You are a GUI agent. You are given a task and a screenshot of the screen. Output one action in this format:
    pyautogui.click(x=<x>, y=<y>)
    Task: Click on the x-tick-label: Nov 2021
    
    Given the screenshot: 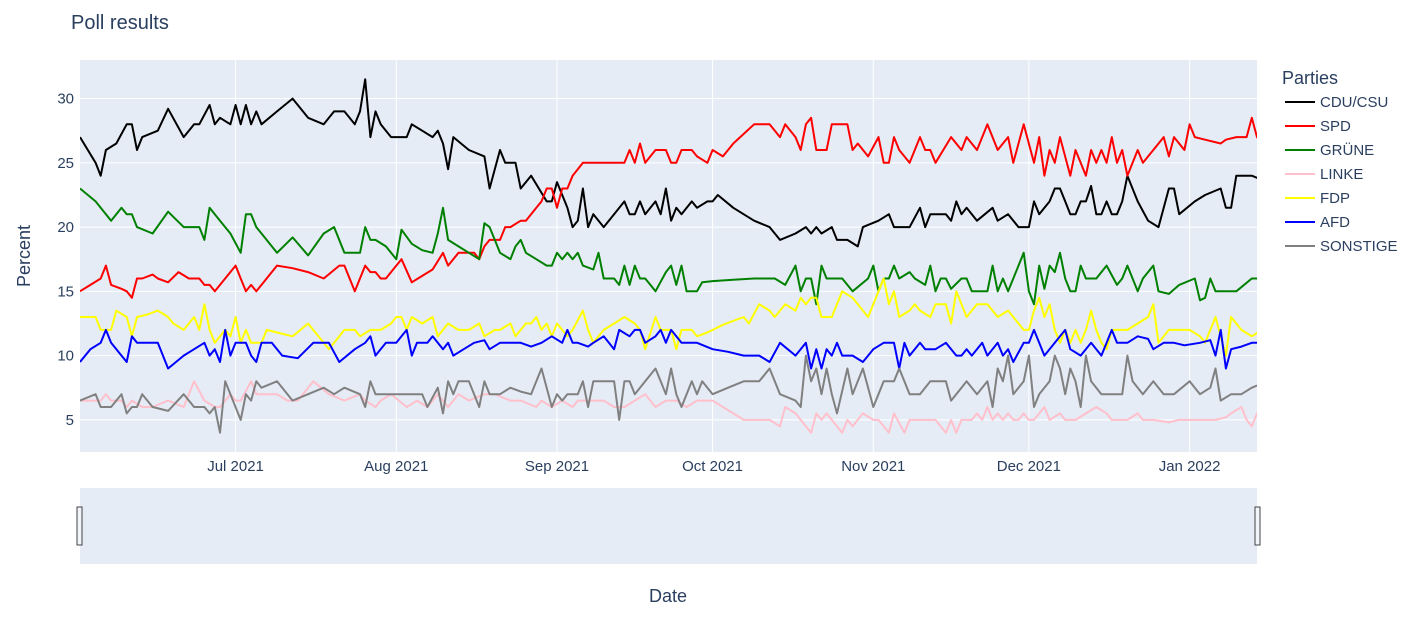 What is the action you would take?
    pyautogui.click(x=873, y=466)
    